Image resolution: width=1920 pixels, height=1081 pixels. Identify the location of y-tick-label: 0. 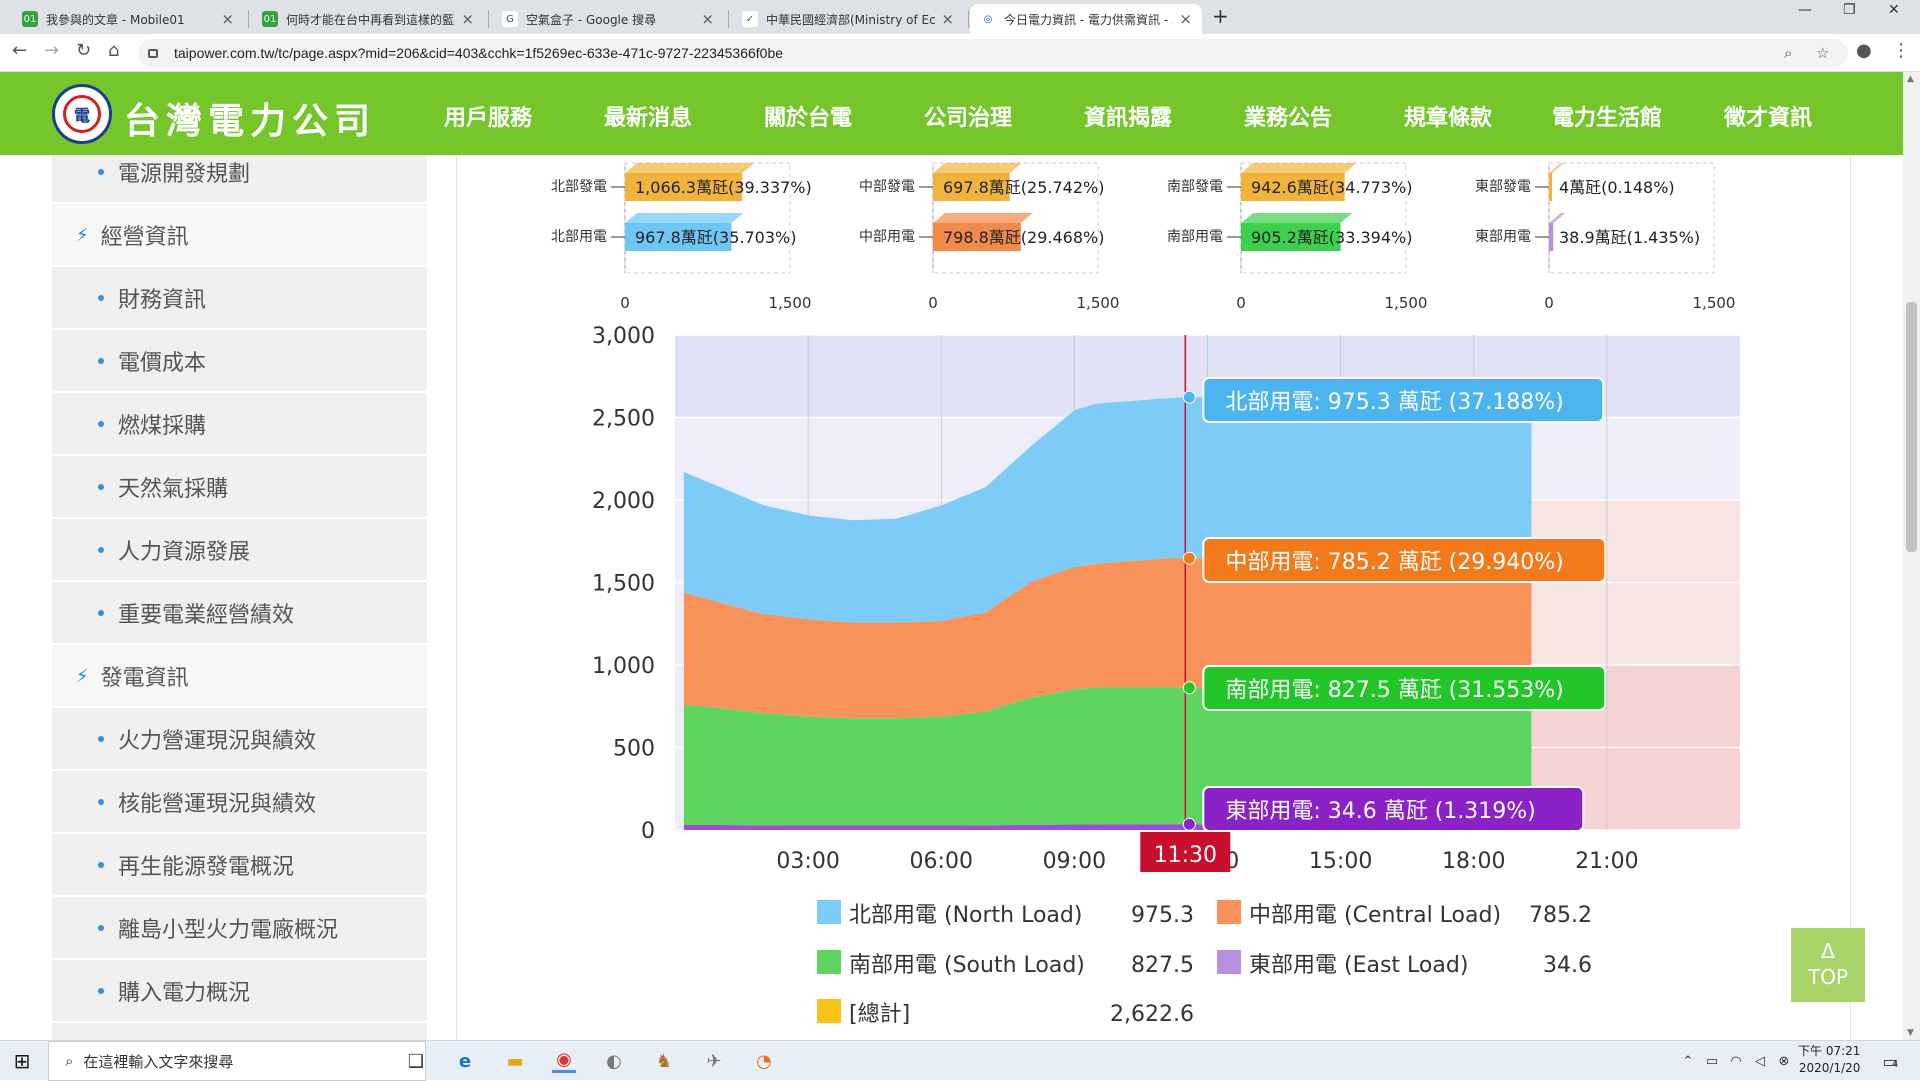
(648, 831).